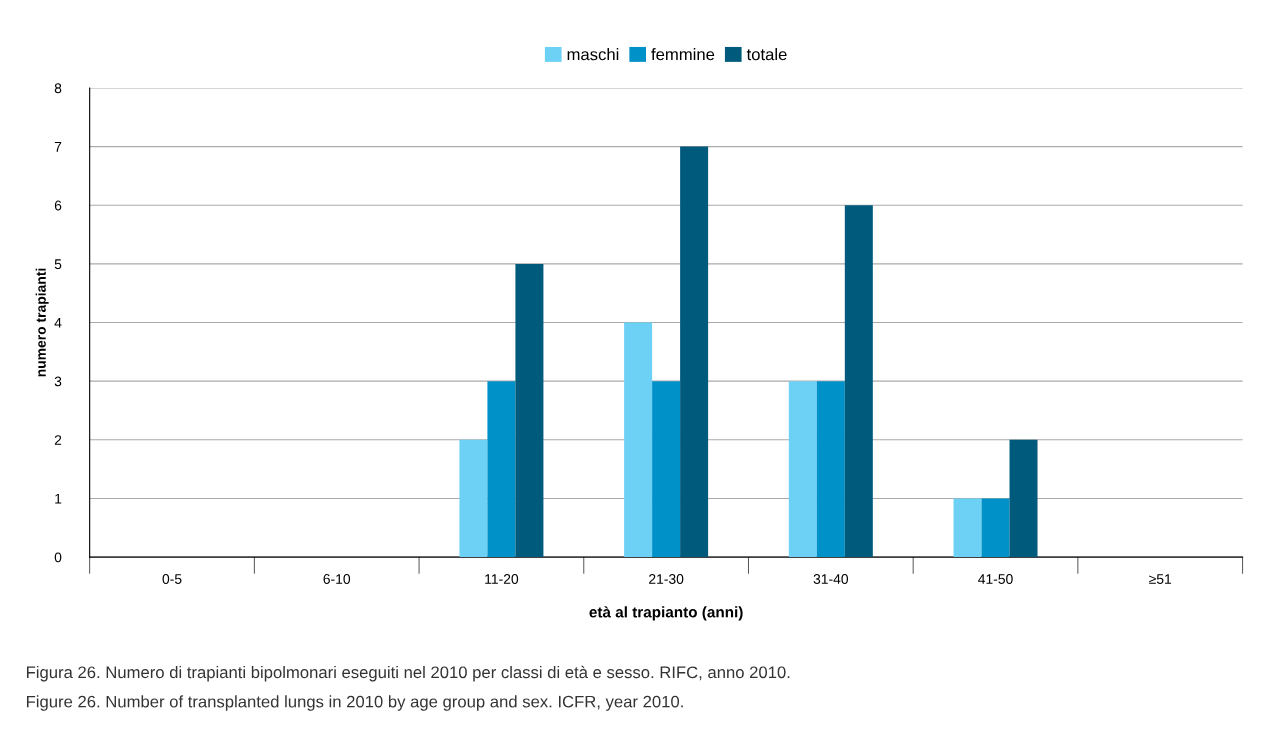  Describe the element at coordinates (502, 579) in the screenshot. I see `x-tick-label: 11-20` at that location.